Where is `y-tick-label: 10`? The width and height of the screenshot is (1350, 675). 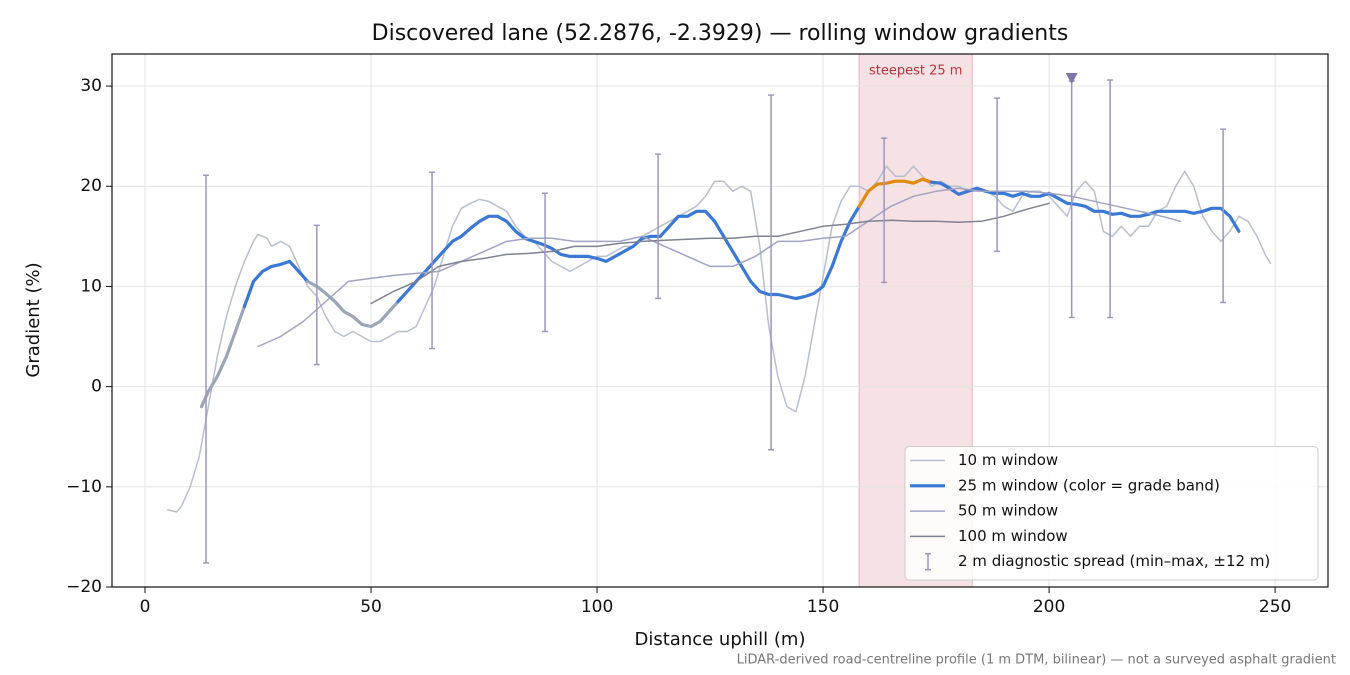 y-tick-label: 10 is located at coordinates (91, 286).